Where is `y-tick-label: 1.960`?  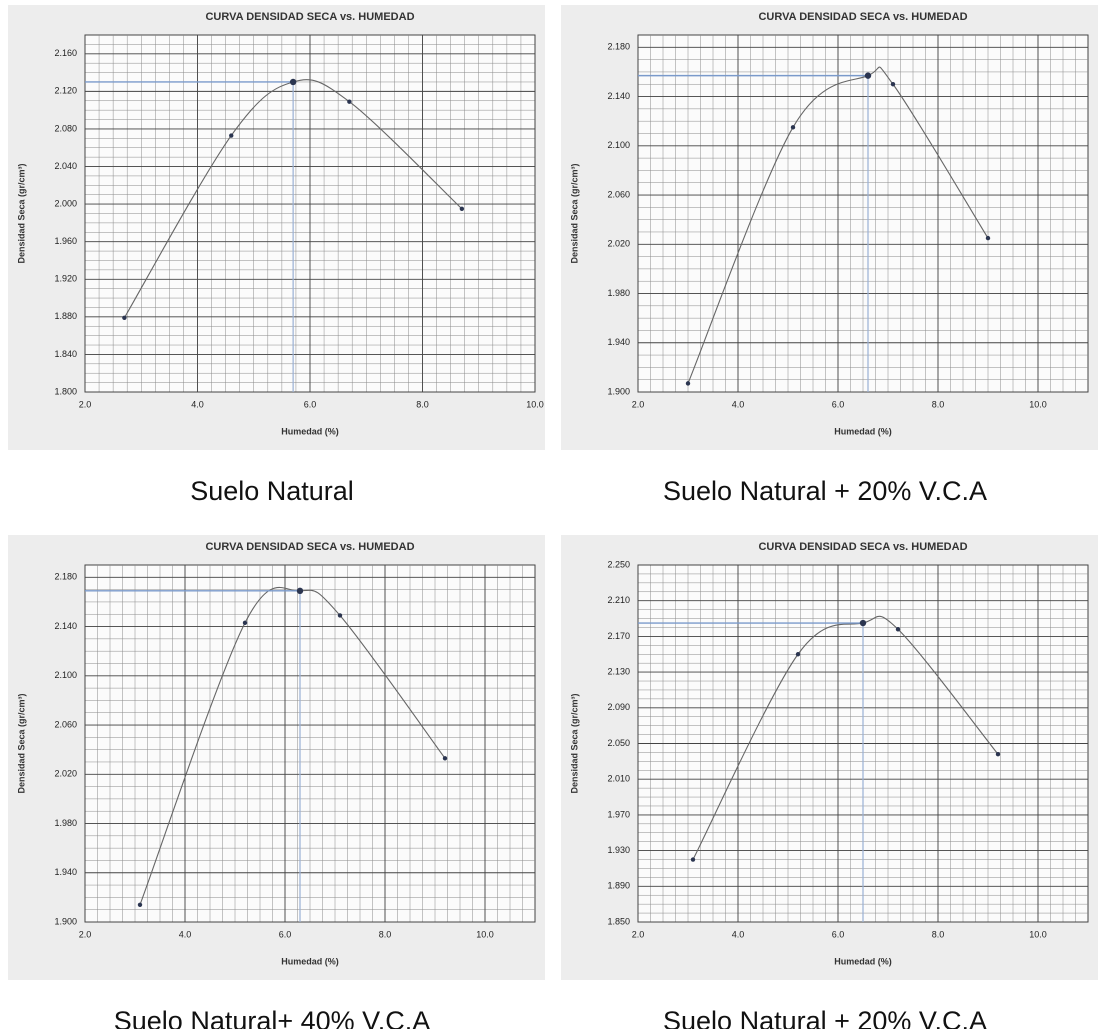
y-tick-label: 1.960 is located at coordinates (65, 241).